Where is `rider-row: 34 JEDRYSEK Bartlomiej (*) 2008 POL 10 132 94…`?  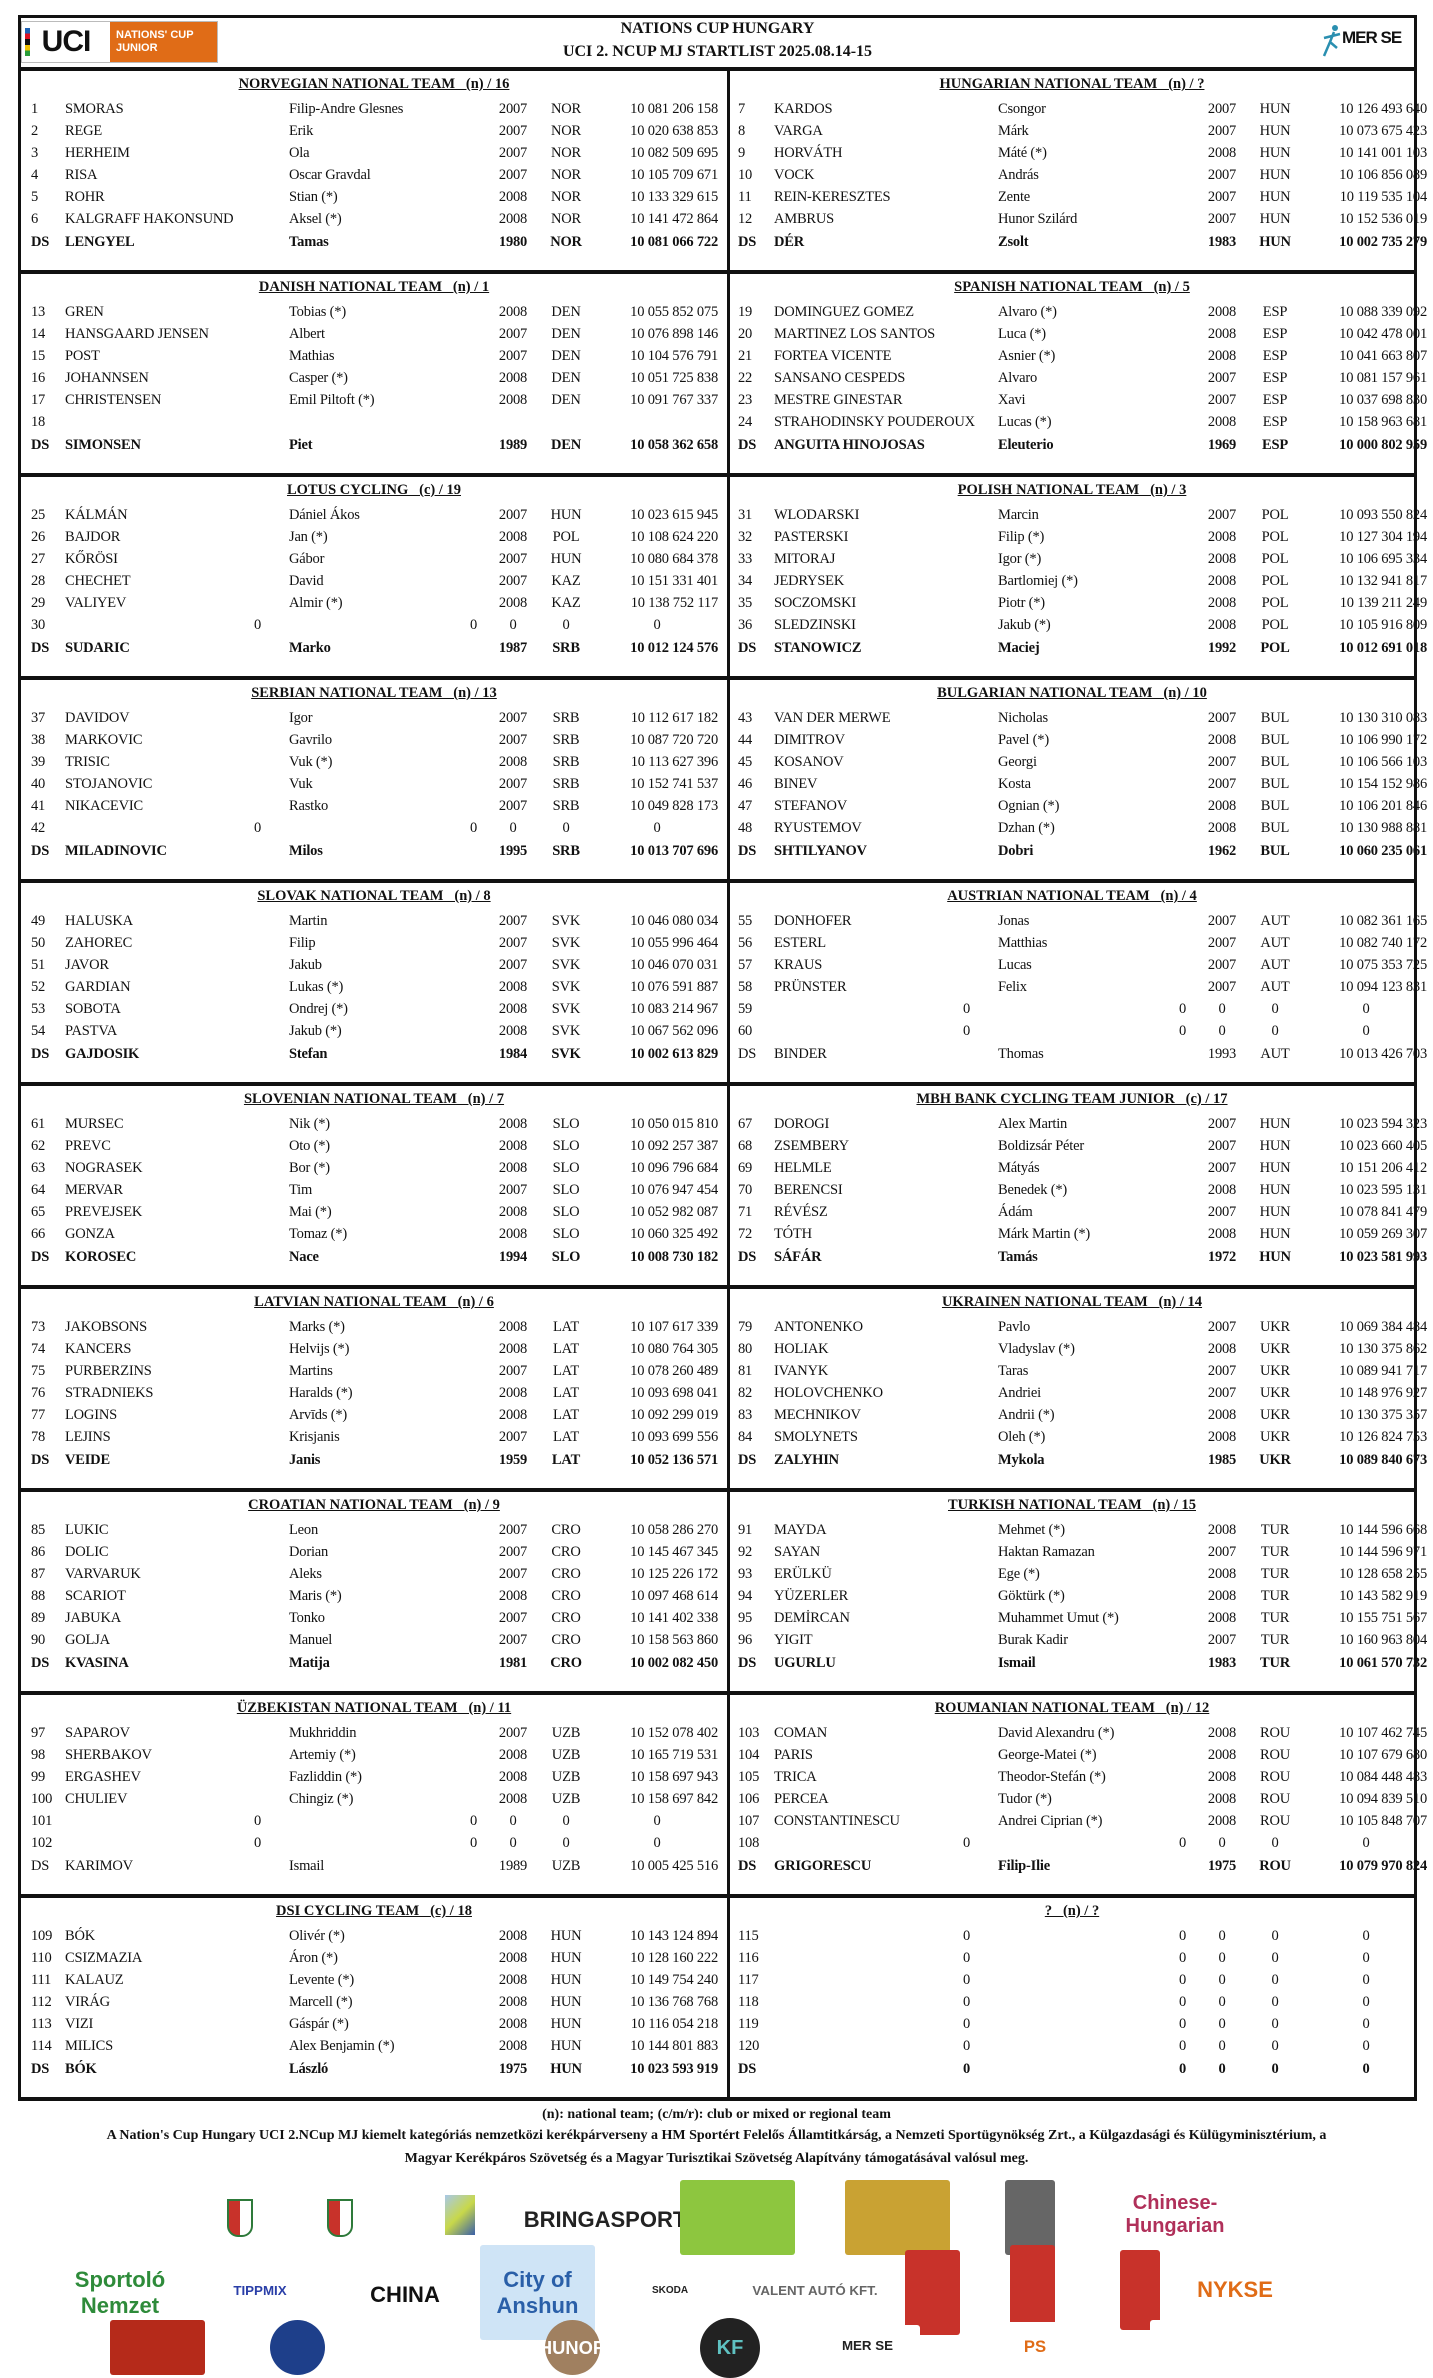 rider-row: 34 JEDRYSEK Bartlomiej (*) 2008 POL 10 132 94… is located at coordinates (1078, 581).